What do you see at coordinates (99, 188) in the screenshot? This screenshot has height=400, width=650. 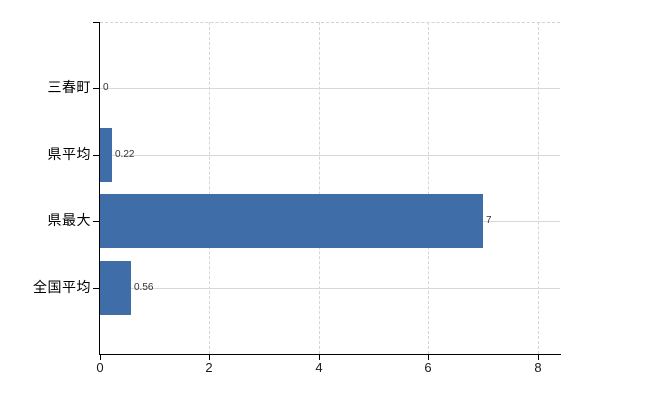 I see `y-axis-line` at bounding box center [99, 188].